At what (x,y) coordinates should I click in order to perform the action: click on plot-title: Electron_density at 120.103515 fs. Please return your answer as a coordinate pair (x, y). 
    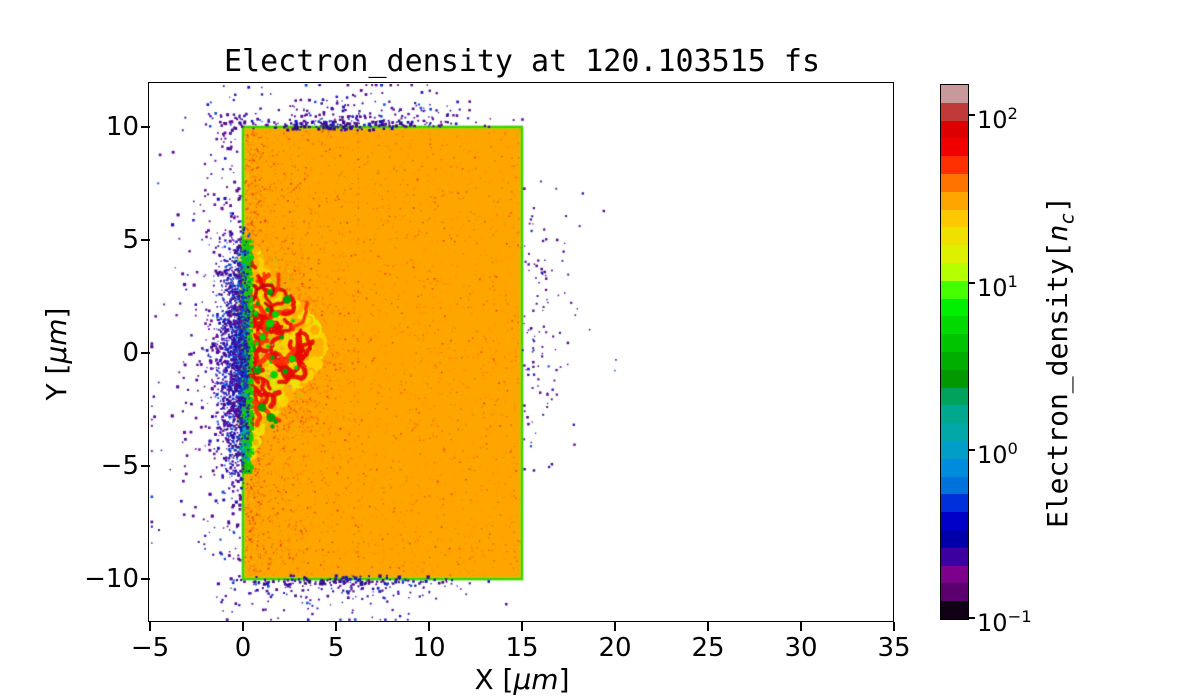
    Looking at the image, I should click on (522, 62).